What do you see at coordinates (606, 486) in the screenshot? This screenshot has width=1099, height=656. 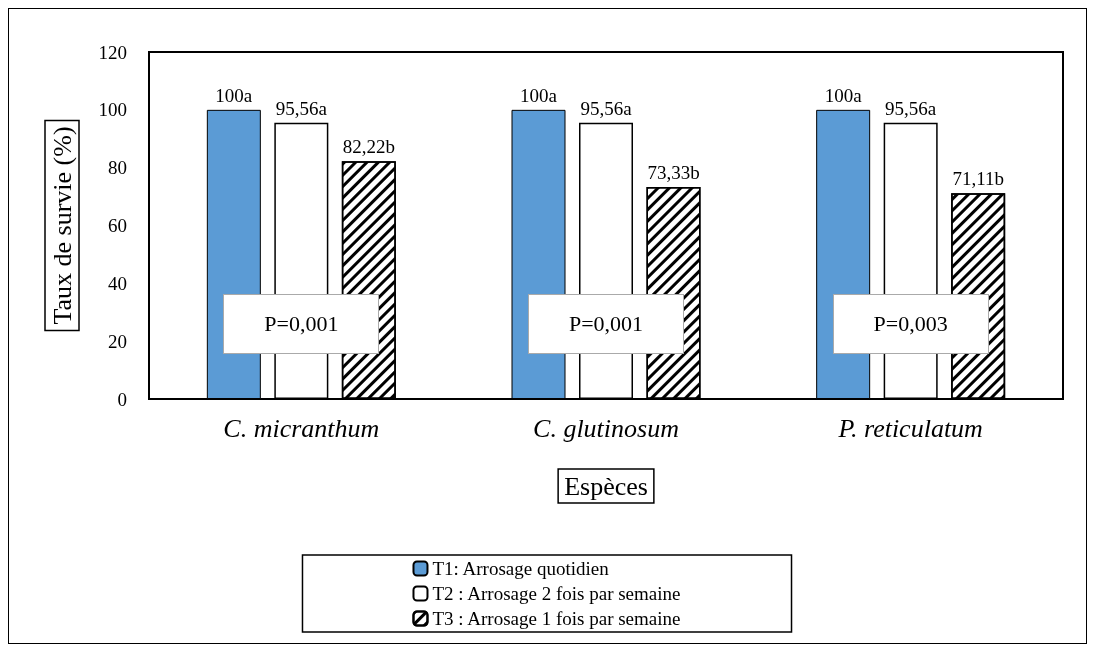 I see `x-axis-title: Espèces` at bounding box center [606, 486].